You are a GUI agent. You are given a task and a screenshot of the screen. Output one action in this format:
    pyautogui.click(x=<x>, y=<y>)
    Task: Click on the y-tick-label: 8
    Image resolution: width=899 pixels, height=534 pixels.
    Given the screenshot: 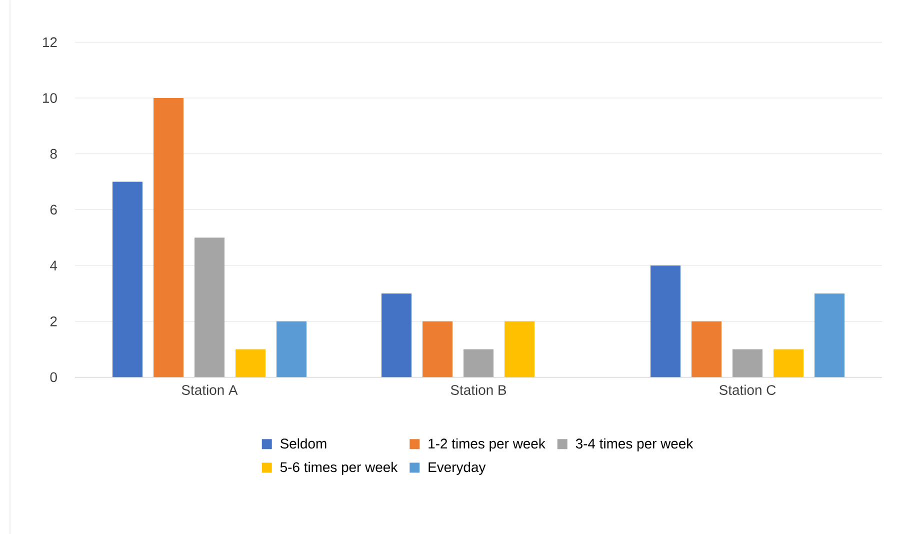 What is the action you would take?
    pyautogui.click(x=53, y=153)
    